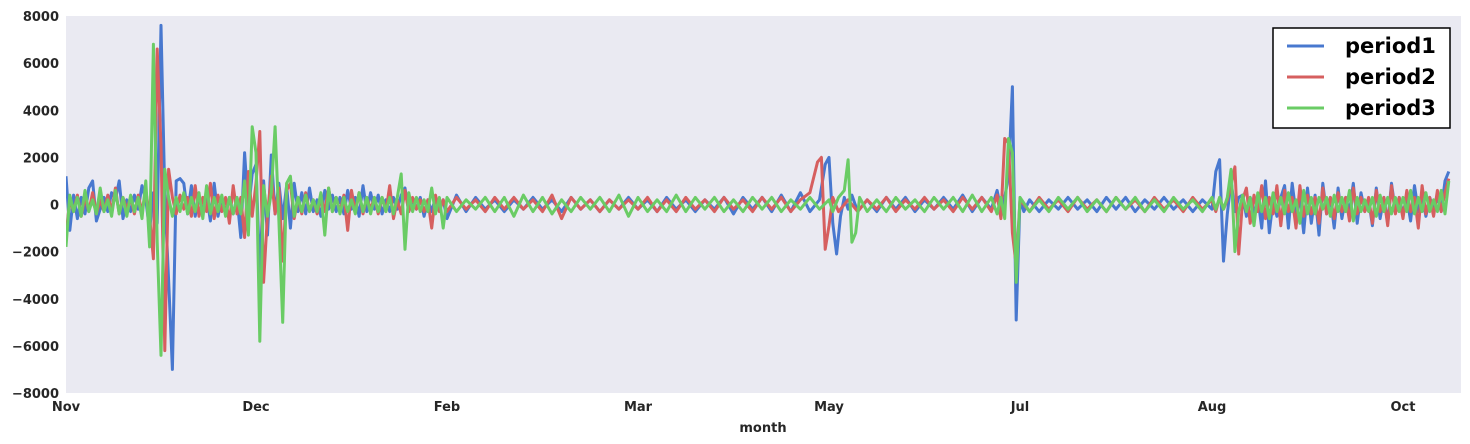  What do you see at coordinates (638, 407) in the screenshot?
I see `x-tick-label: Mar` at bounding box center [638, 407].